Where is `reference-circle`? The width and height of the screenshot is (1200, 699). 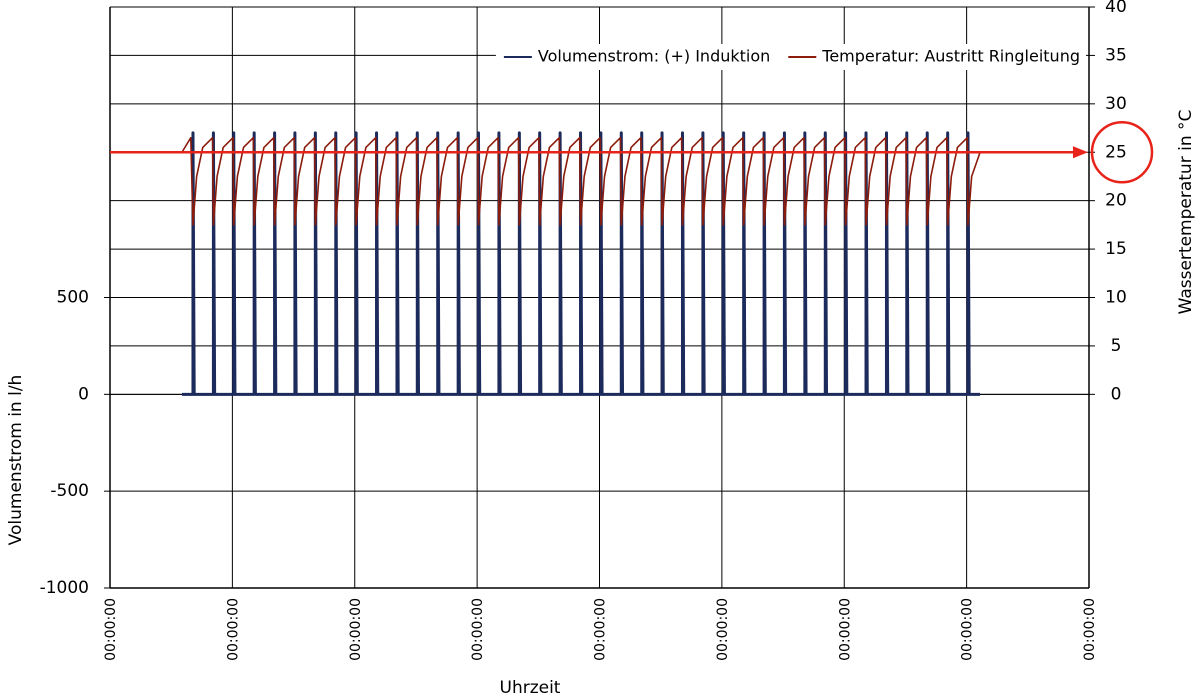 reference-circle is located at coordinates (1122, 152).